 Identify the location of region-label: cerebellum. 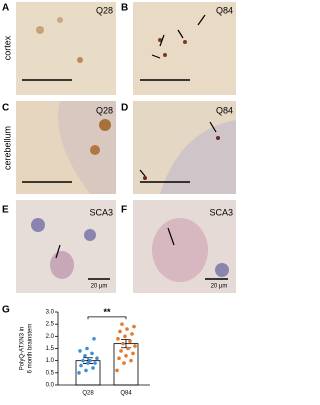
(7, 148).